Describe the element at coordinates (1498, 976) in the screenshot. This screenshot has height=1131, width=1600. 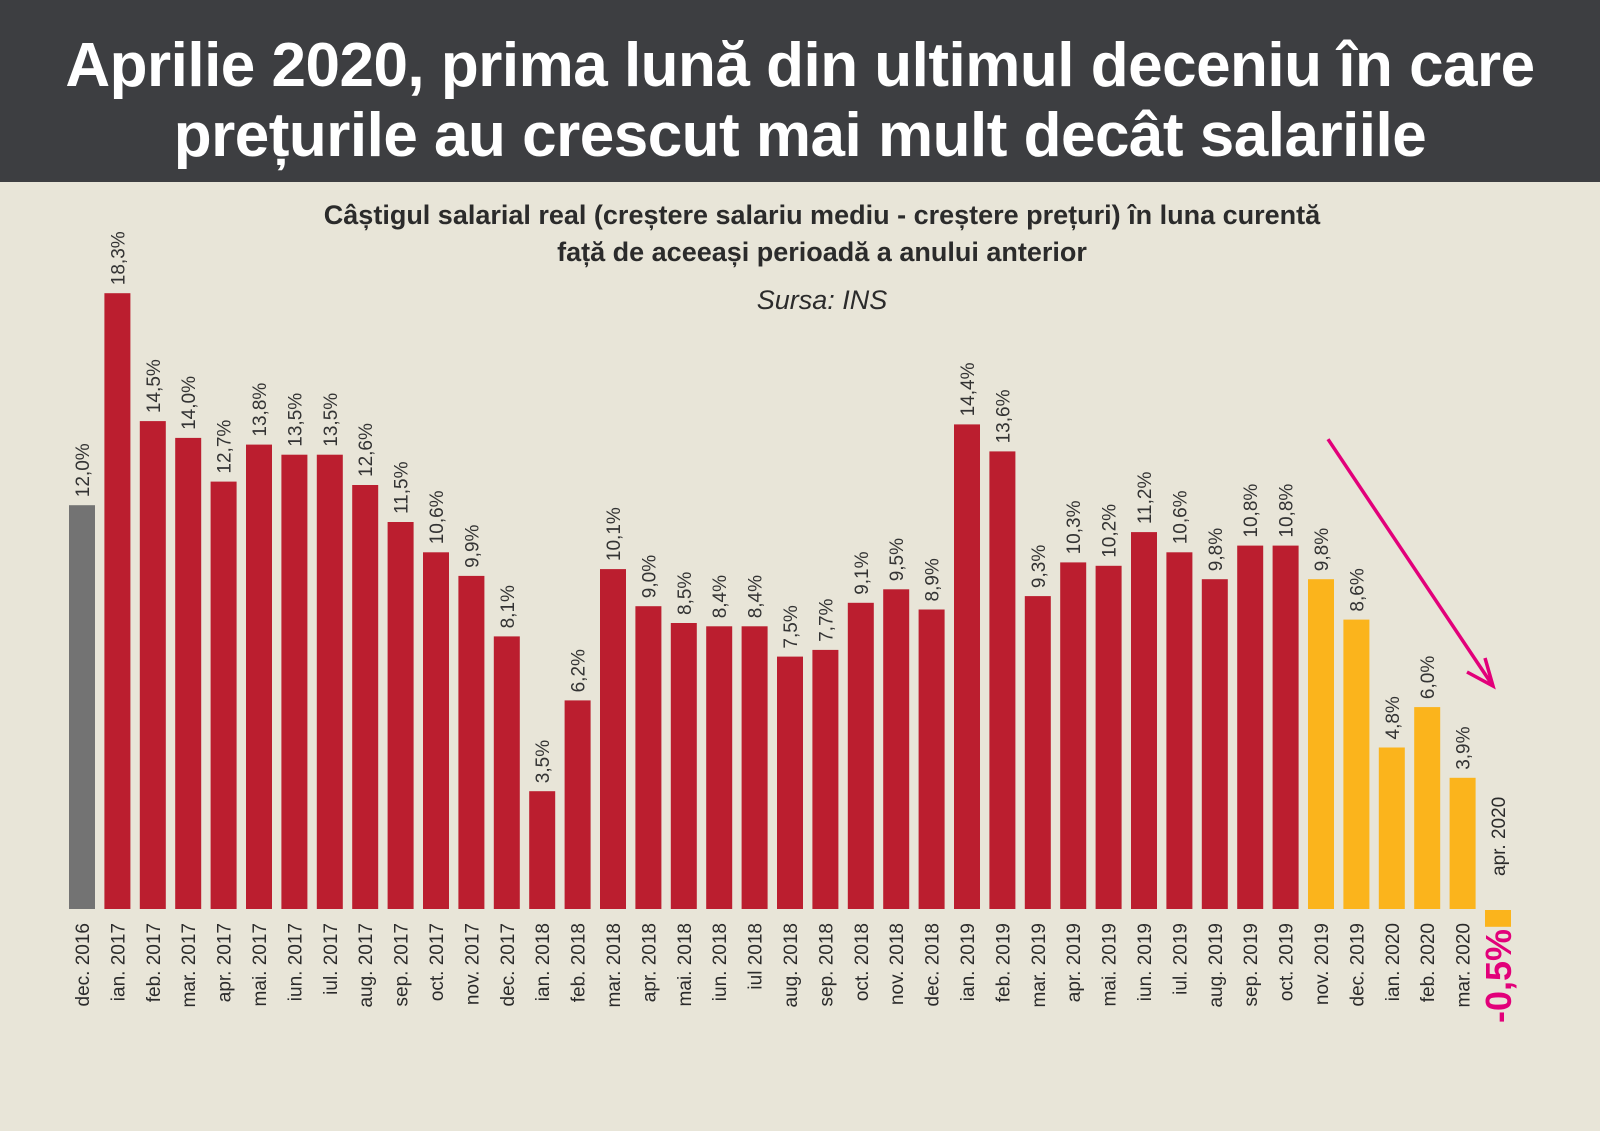
I see `value-label-40: -0,5%` at that location.